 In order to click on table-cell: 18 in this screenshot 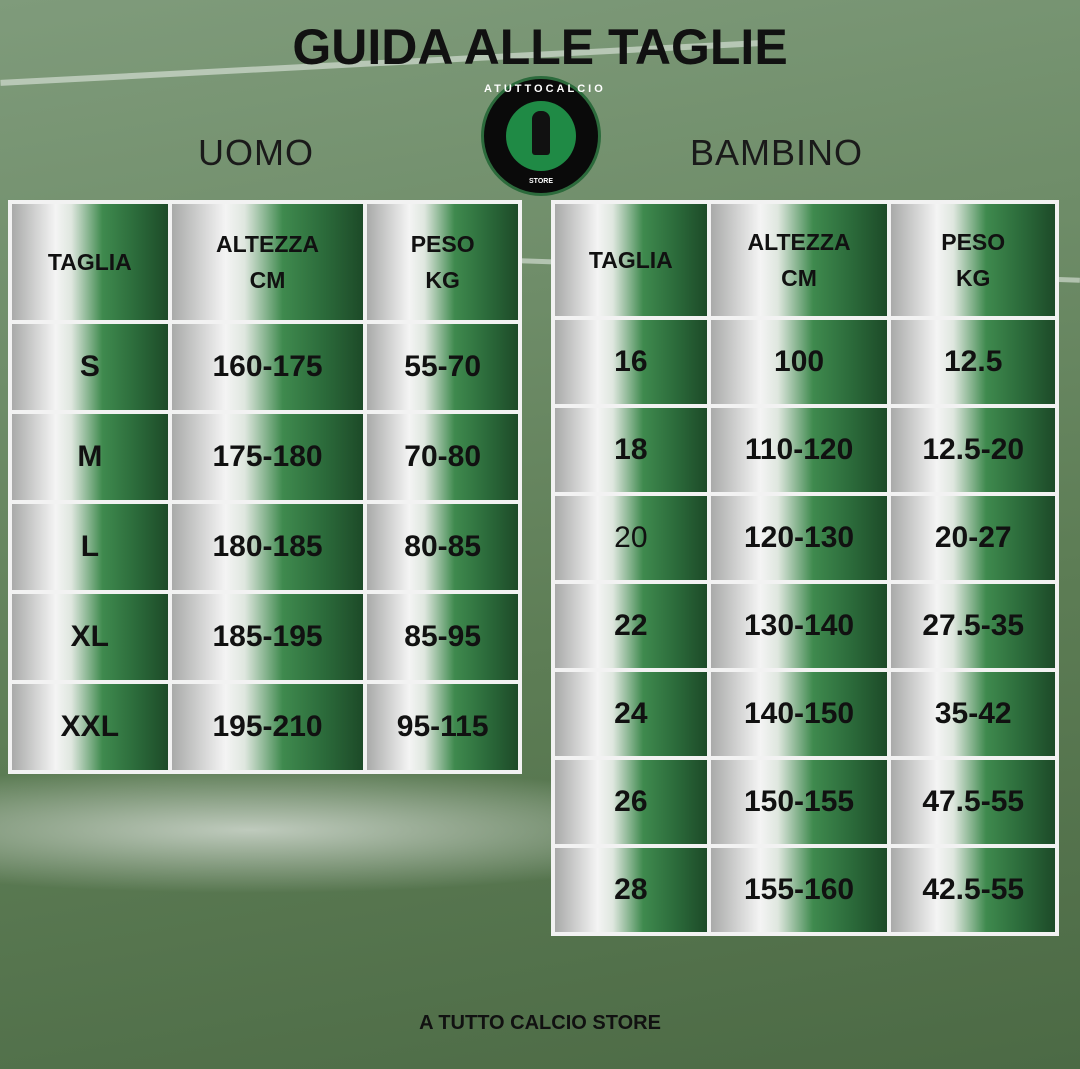, I will do `click(631, 450)`.